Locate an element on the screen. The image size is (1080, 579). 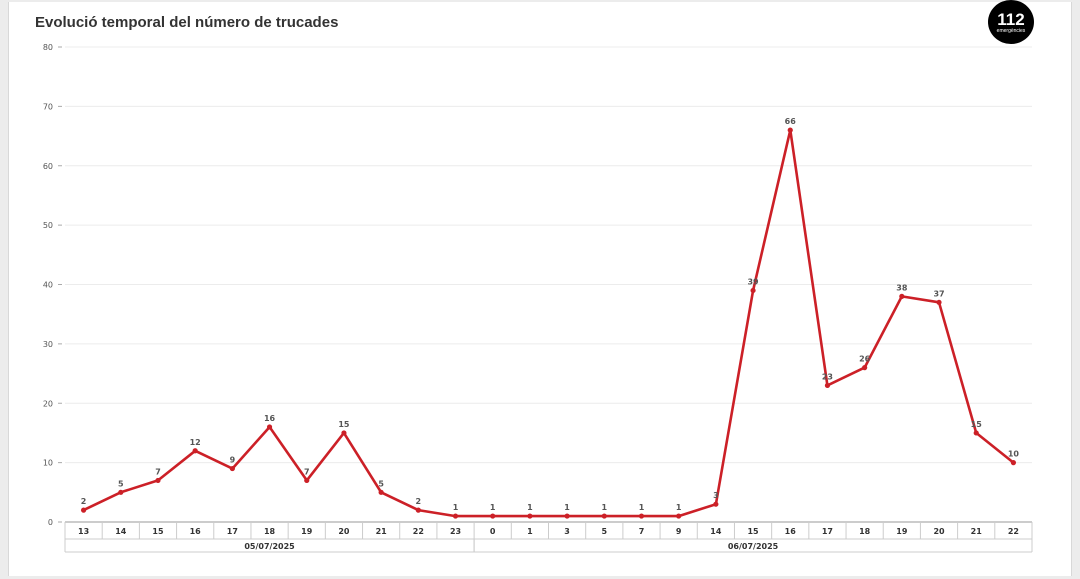
y-tick-label: 10 is located at coordinates (48, 463).